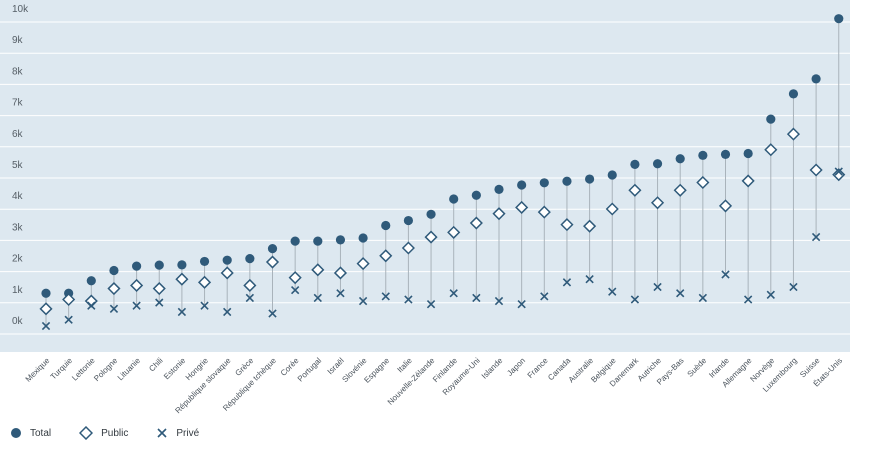 The image size is (880, 453). I want to click on legend: Total Public Privé, so click(118, 433).